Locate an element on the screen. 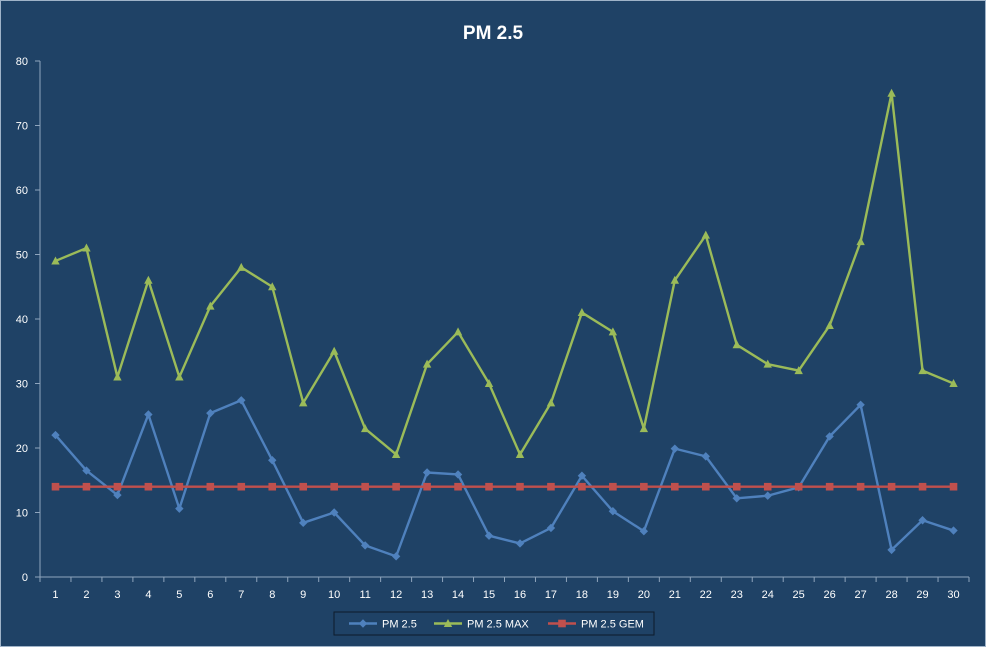 This screenshot has height=653, width=987. x-tick-label: 8 is located at coordinates (272, 595).